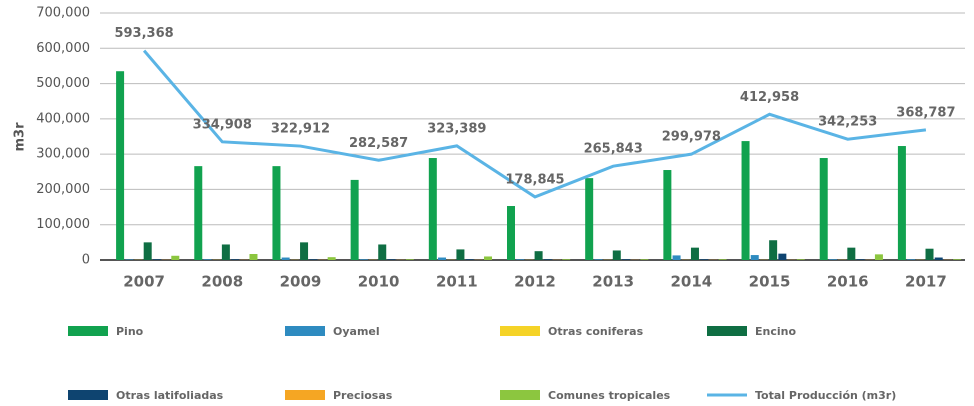 The width and height of the screenshot is (974, 406). What do you see at coordinates (63, 48) in the screenshot?
I see `y-tick-label: 600,000` at bounding box center [63, 48].